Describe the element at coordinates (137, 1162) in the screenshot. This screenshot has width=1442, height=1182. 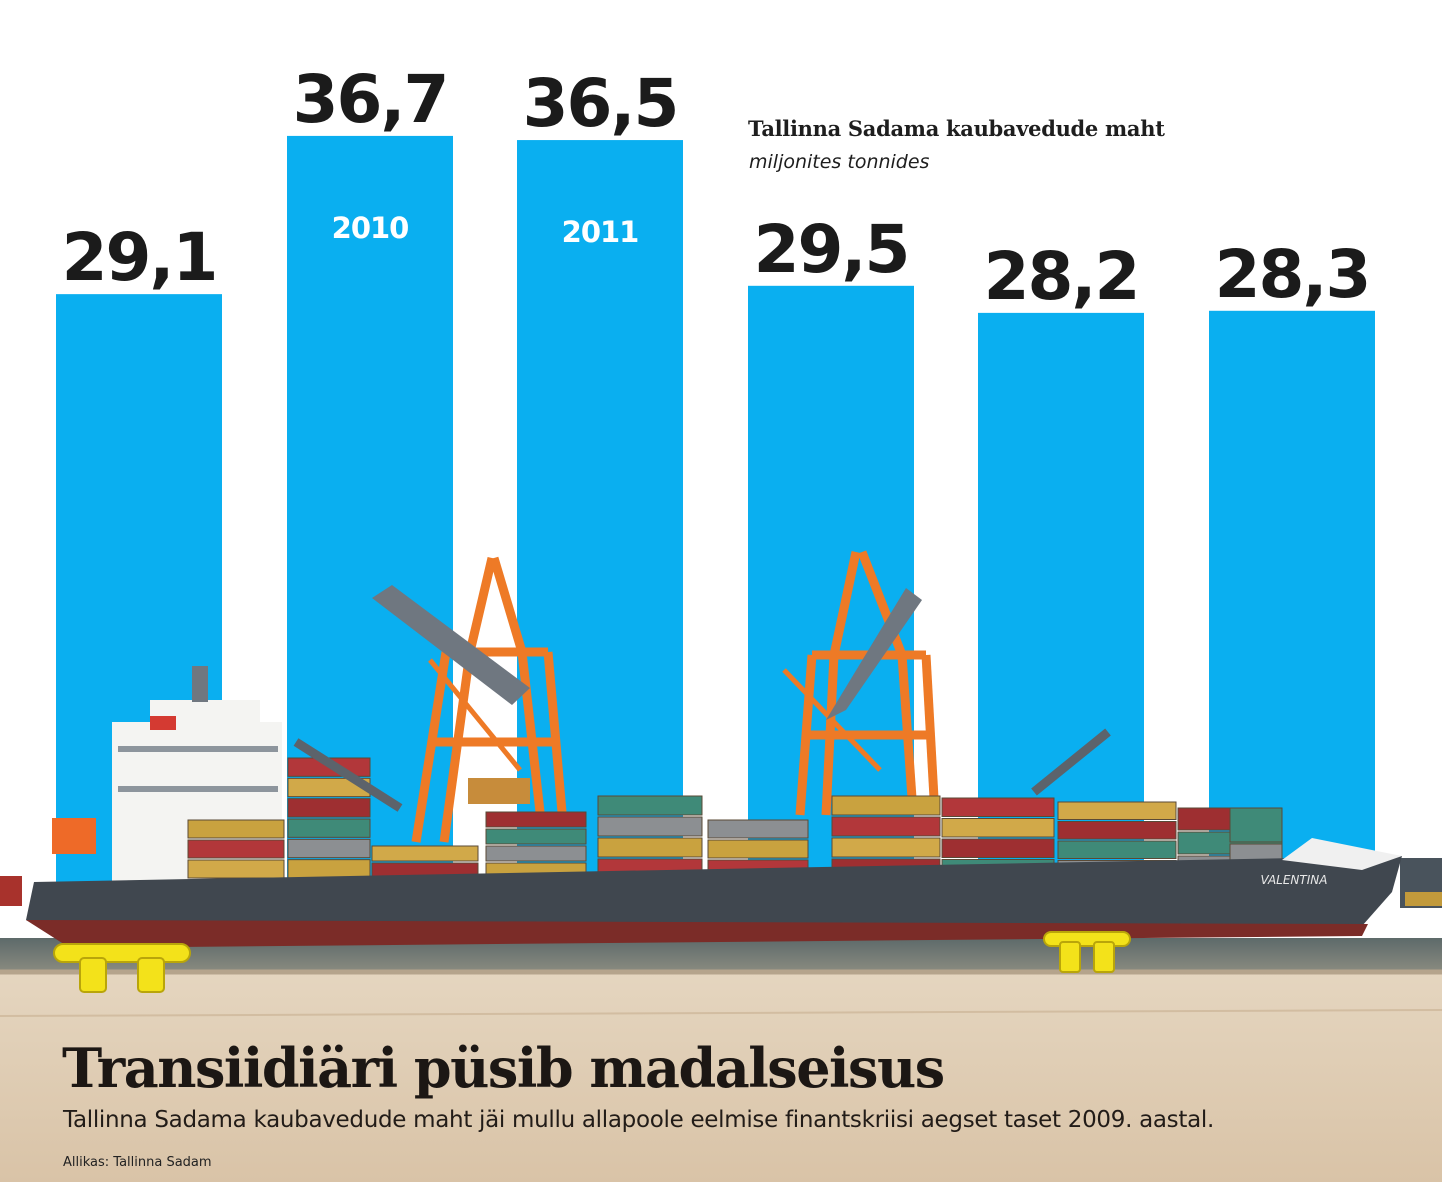
I see `source-credit: Allikas: Tallinna Sadam` at that location.